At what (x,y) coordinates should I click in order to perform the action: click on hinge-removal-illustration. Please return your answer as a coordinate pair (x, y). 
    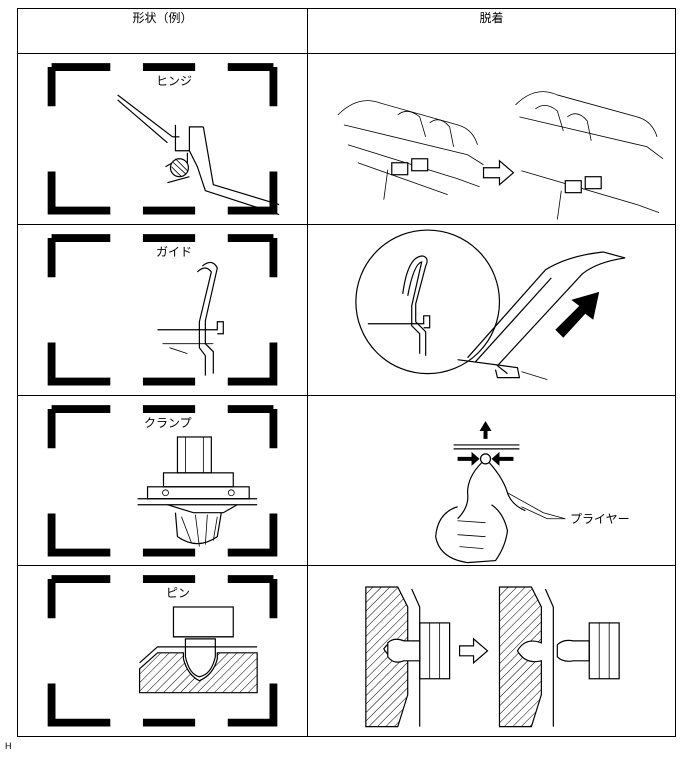
    Looking at the image, I should click on (500, 156).